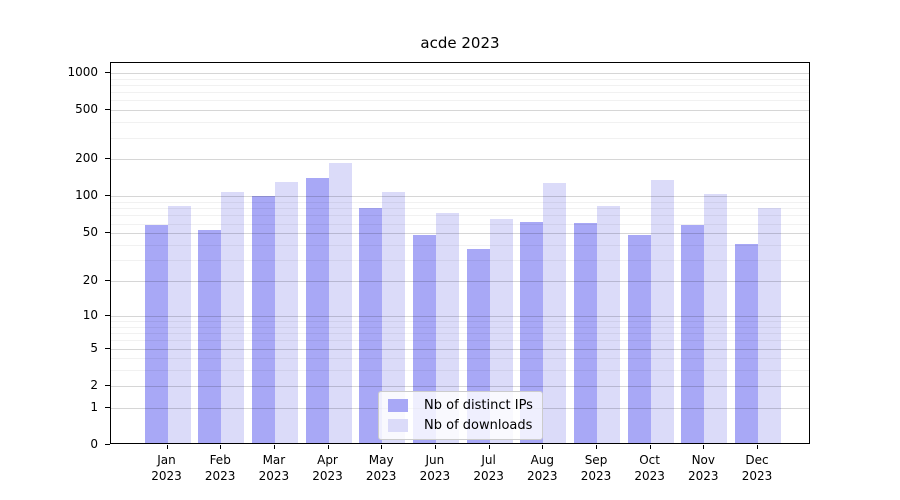  I want to click on xtick-label-sep: Sep 2023, so click(596, 468).